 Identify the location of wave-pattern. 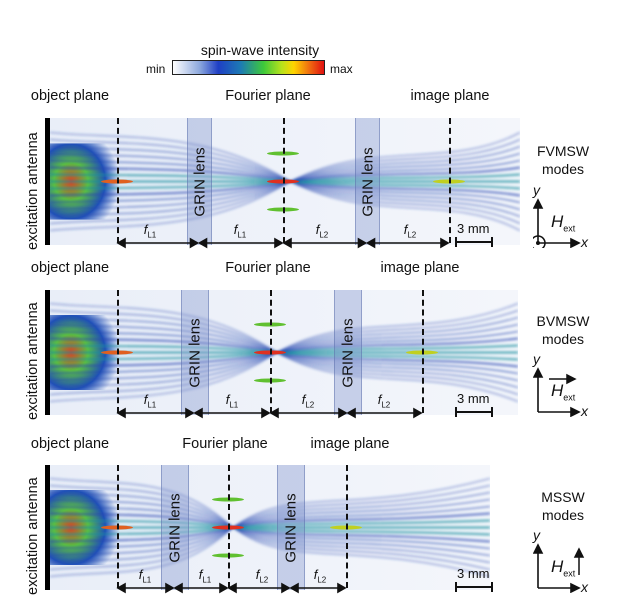
(270, 527).